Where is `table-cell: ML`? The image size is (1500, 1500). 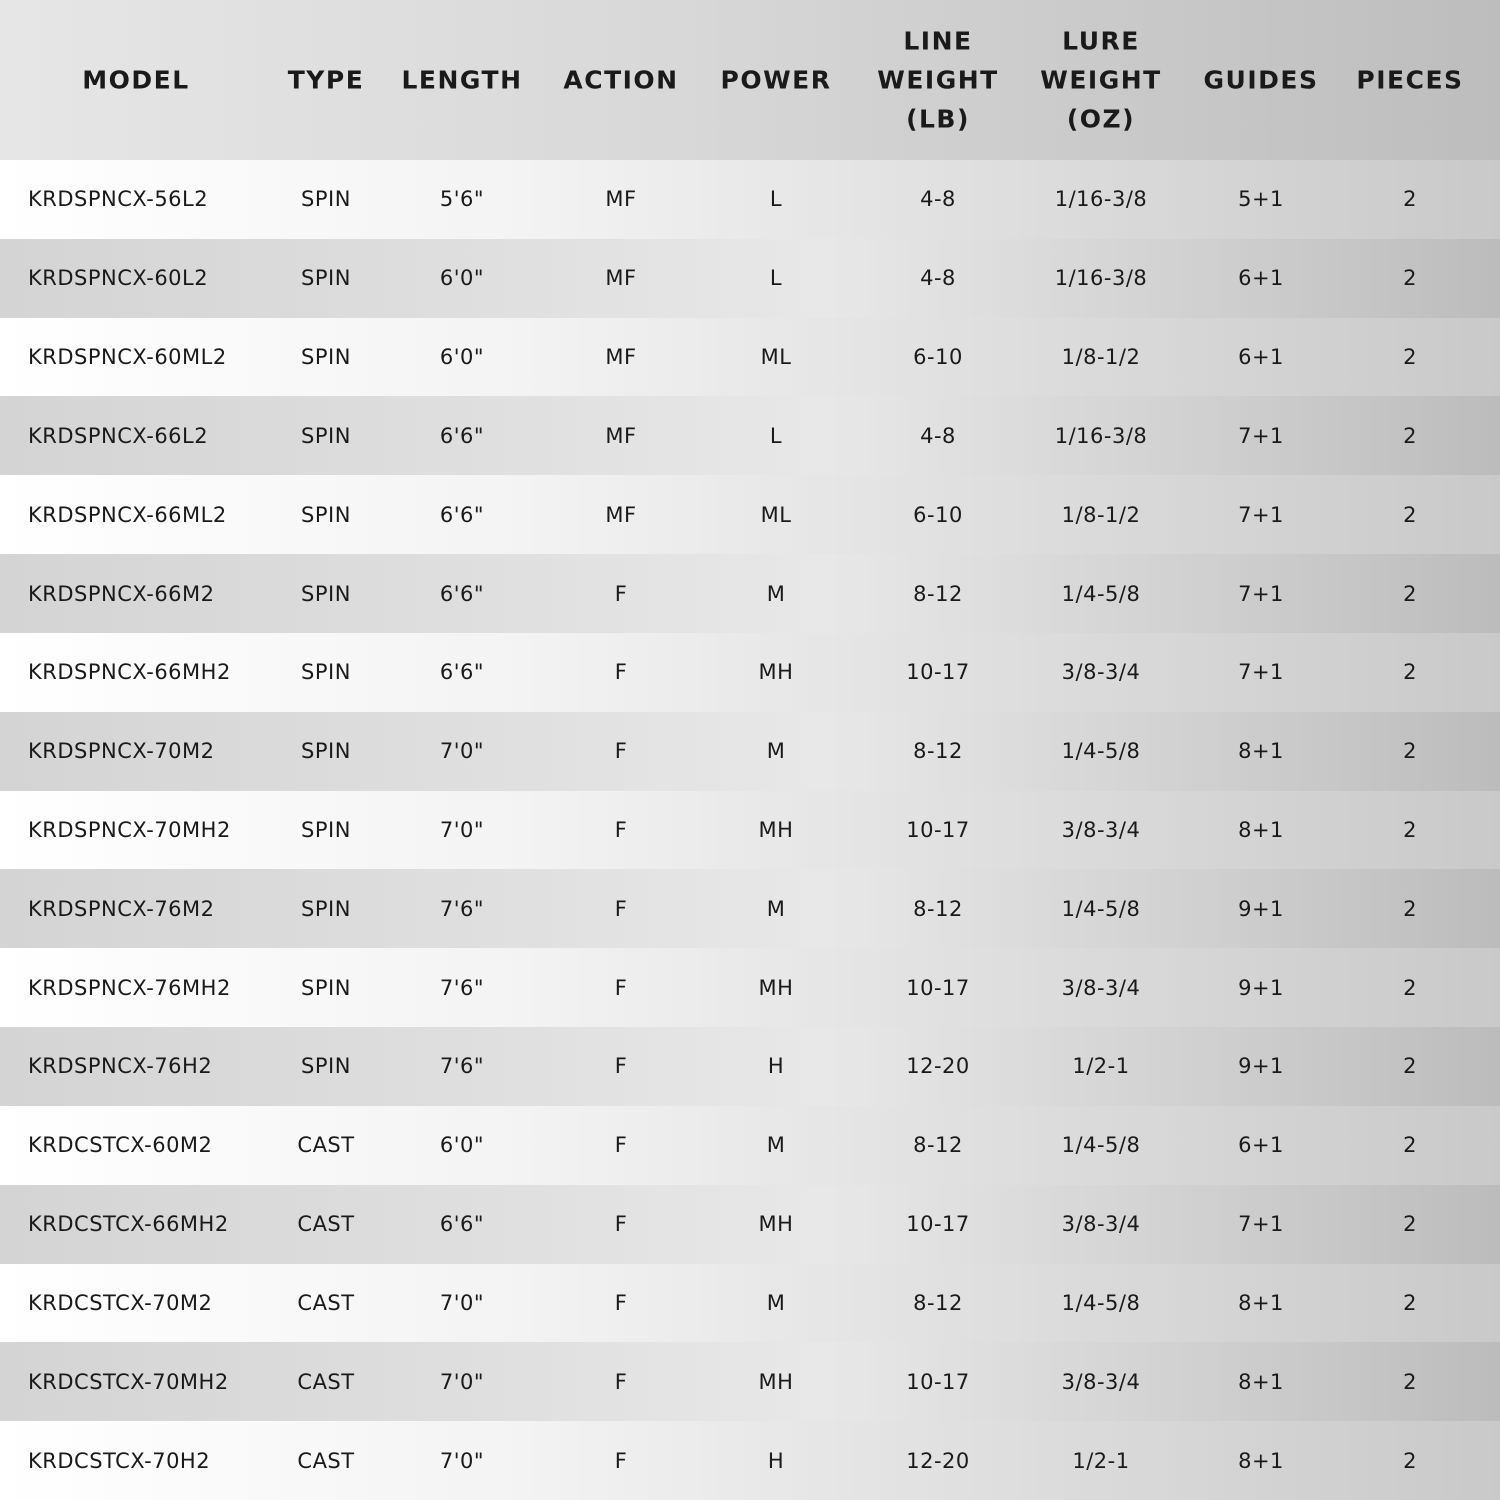 table-cell: ML is located at coordinates (776, 357).